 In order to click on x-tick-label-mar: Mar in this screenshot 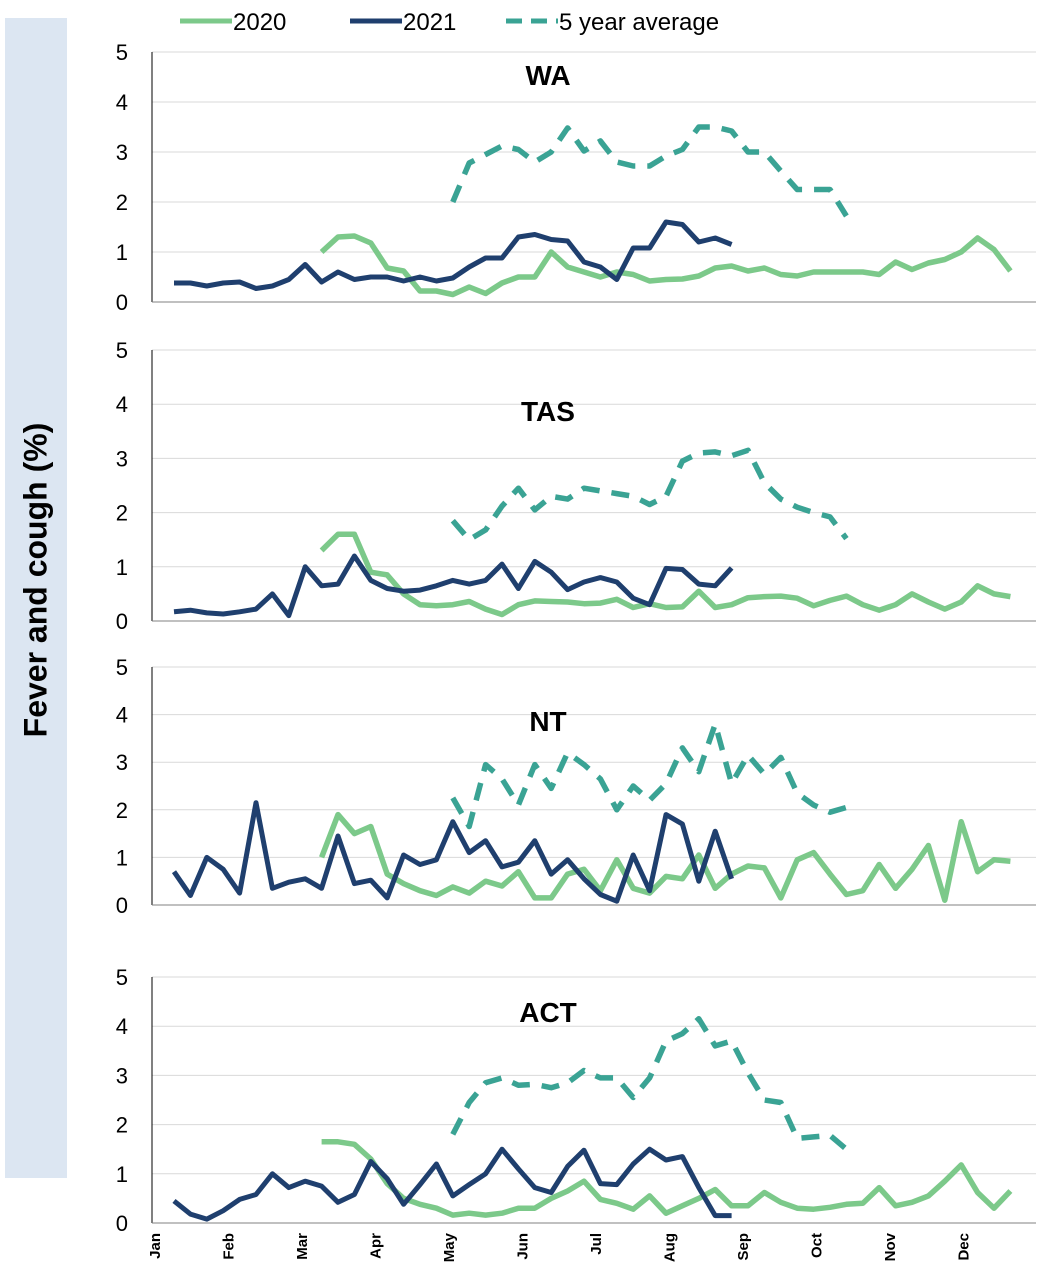, I will do `click(302, 1246)`.